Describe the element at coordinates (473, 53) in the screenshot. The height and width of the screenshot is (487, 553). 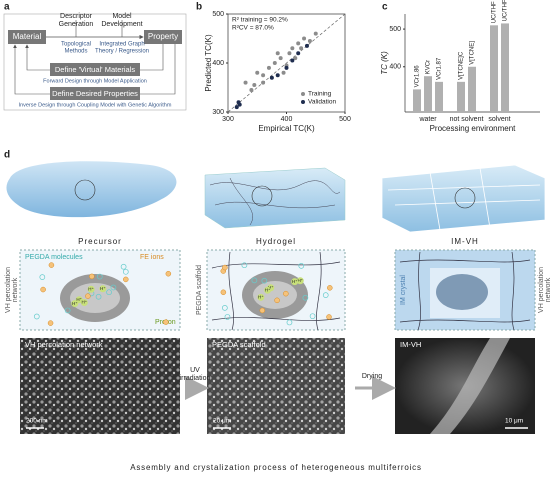
I see `bar-label: V[TCNE]` at that location.